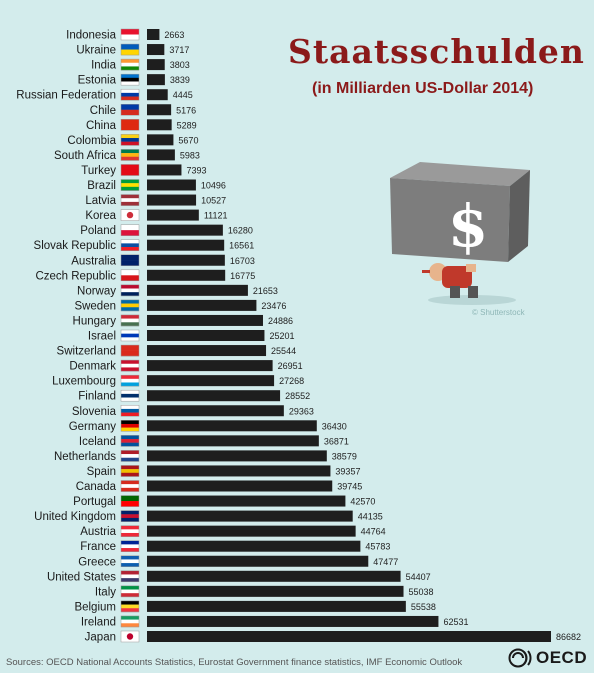 This screenshot has width=594, height=673. Describe the element at coordinates (84, 382) in the screenshot. I see `country-label: Luxembourg` at that location.